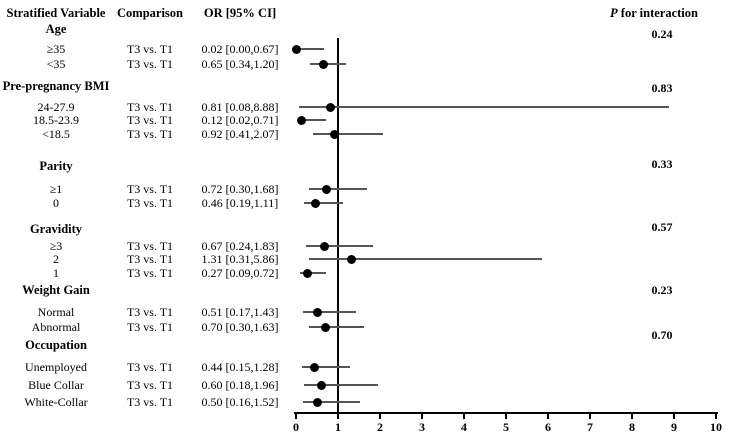  What do you see at coordinates (240, 367) in the screenshot?
I see `row-or-ci-text: 0.44 [0.15,1.28]` at bounding box center [240, 367].